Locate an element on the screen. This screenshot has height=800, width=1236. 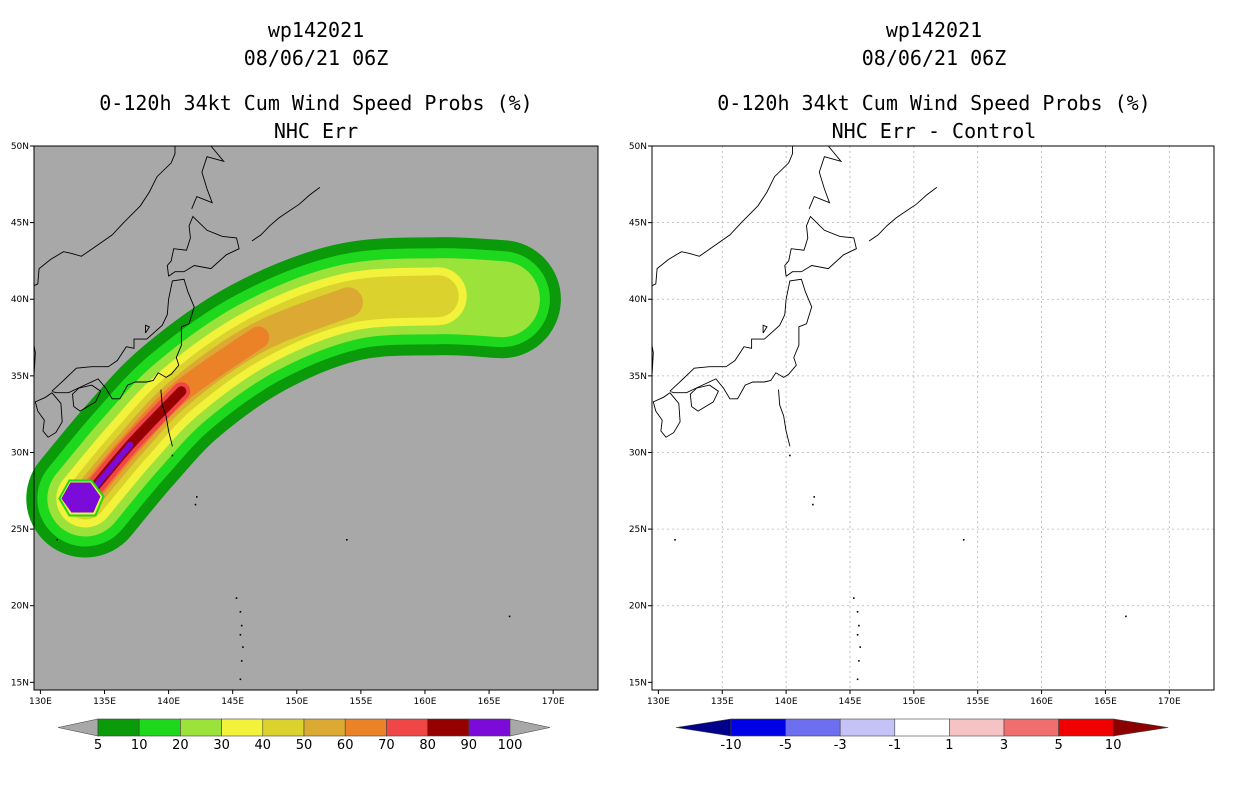
left-datetime: 08/06/21 06Z is located at coordinates (316, 58).